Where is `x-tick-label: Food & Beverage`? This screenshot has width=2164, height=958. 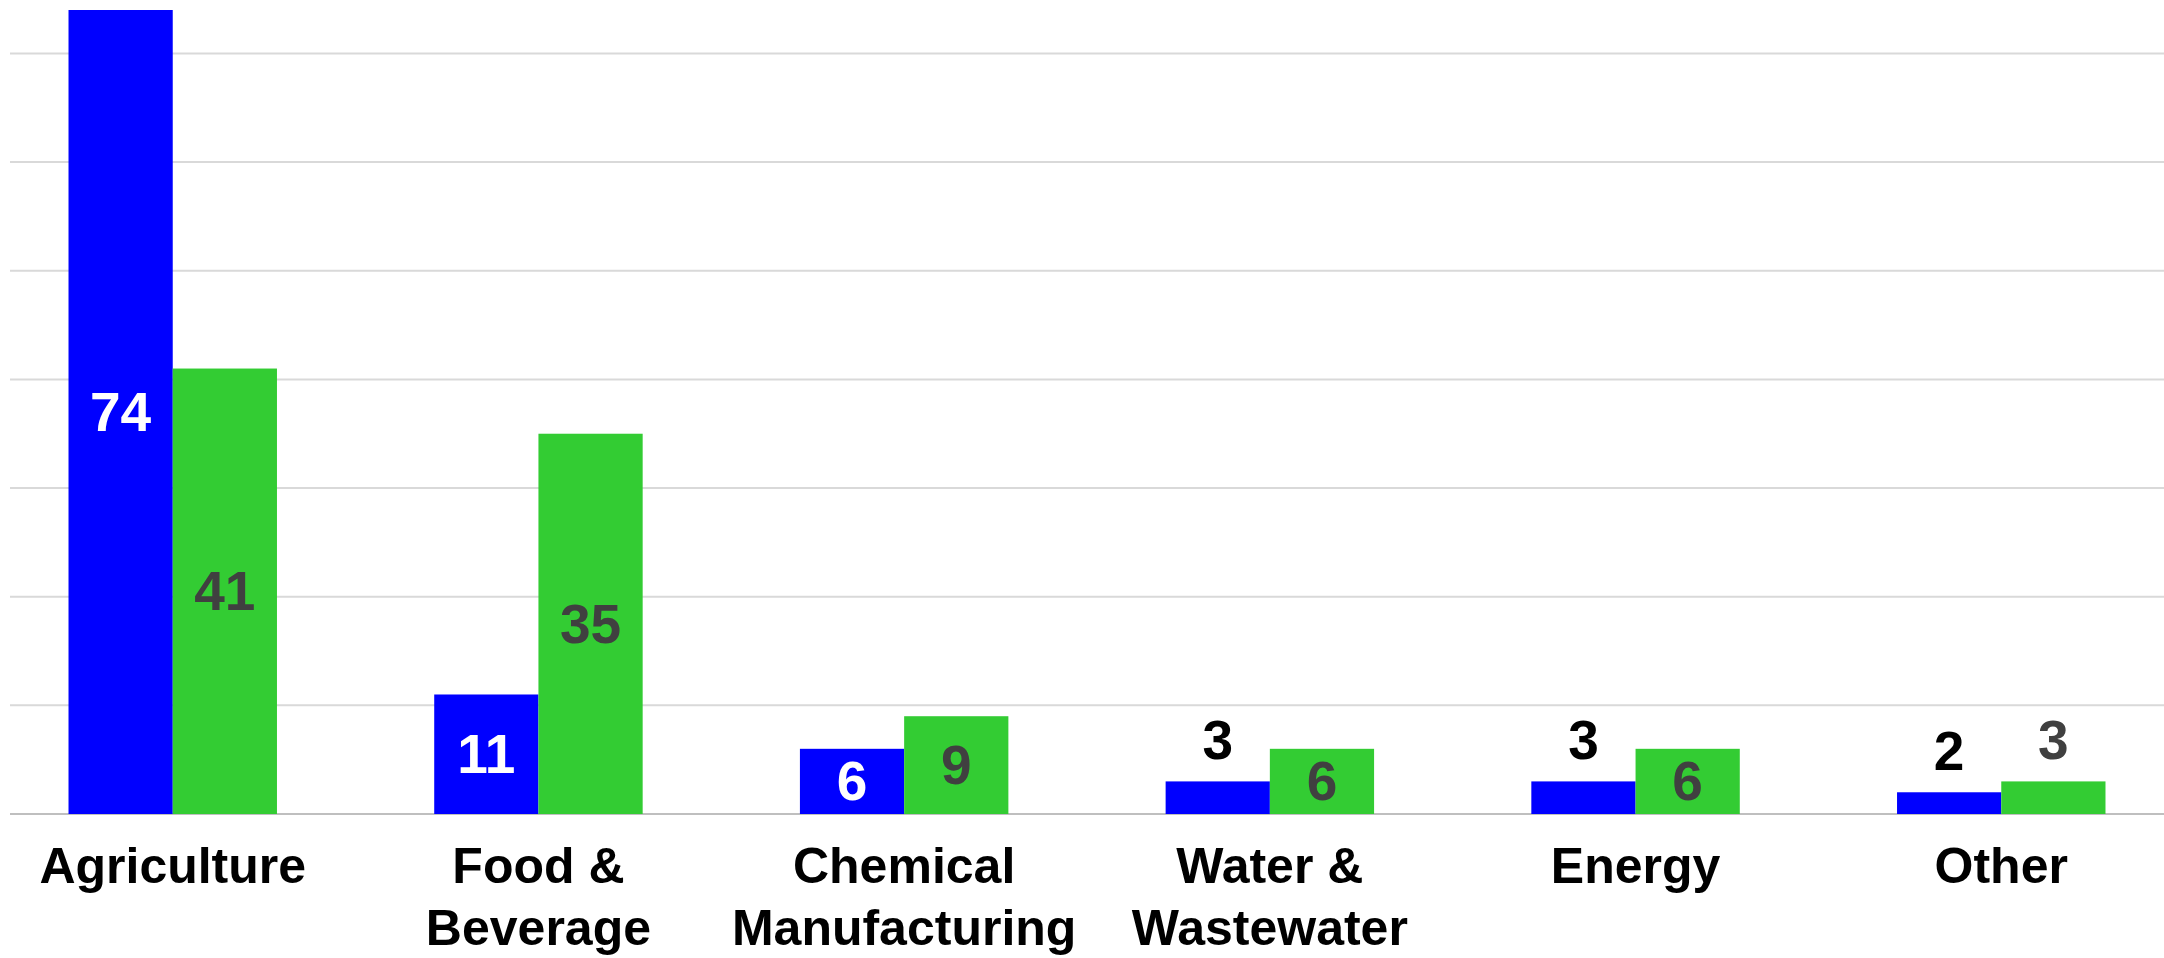 x-tick-label: Food & Beverage is located at coordinates (538, 897).